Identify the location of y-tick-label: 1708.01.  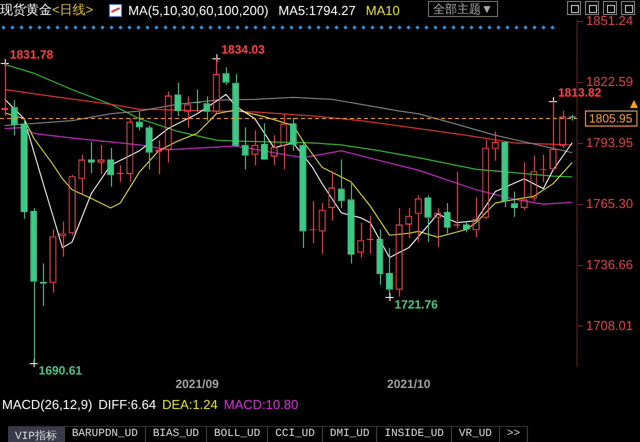
(610, 325).